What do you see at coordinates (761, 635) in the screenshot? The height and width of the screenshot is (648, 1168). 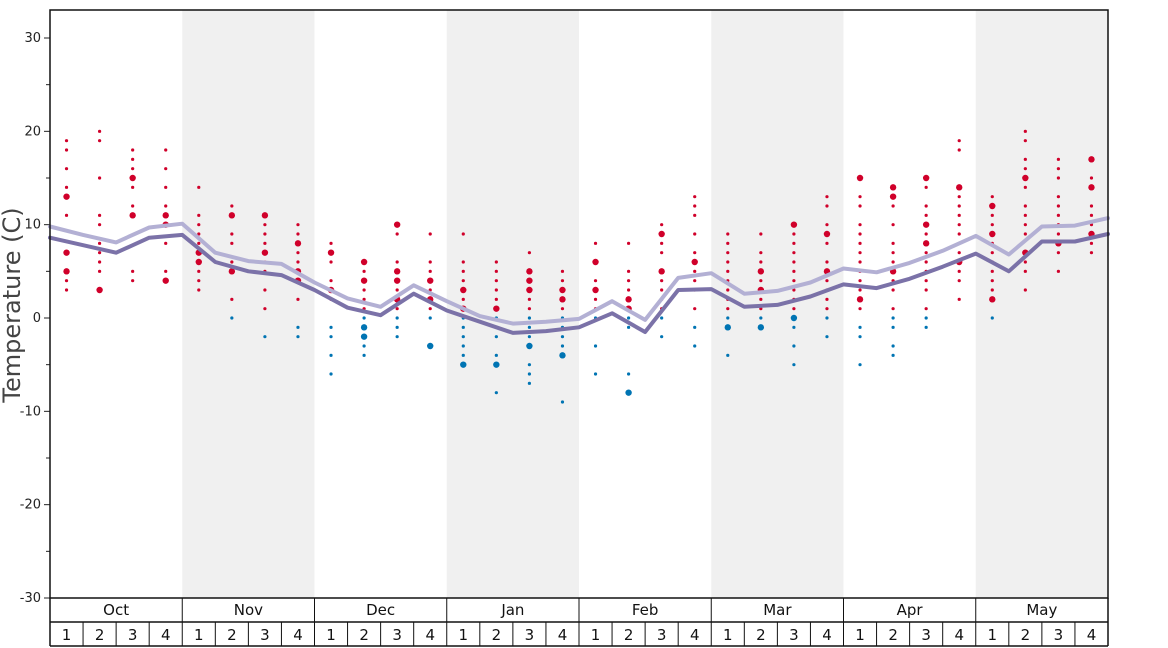 I see `week-label: 2` at bounding box center [761, 635].